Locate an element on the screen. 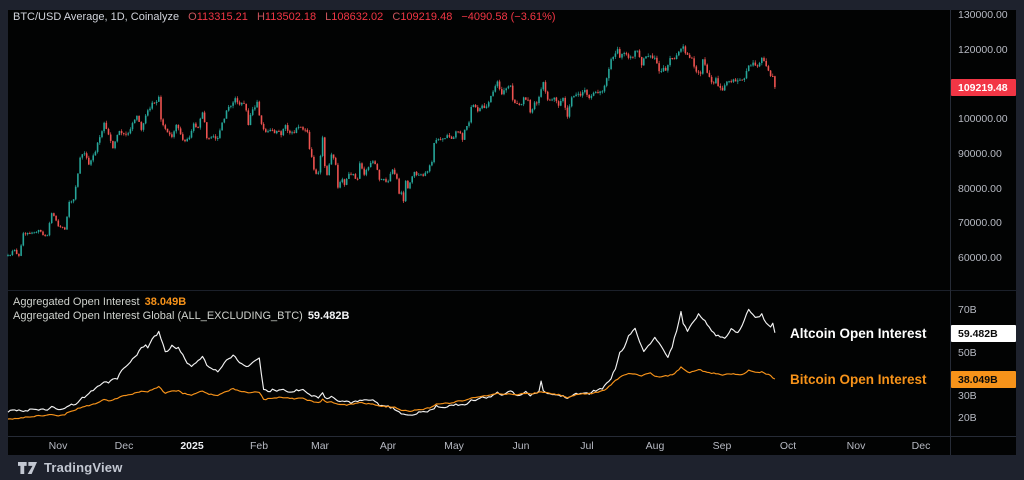  time-tick-label: May is located at coordinates (454, 446).